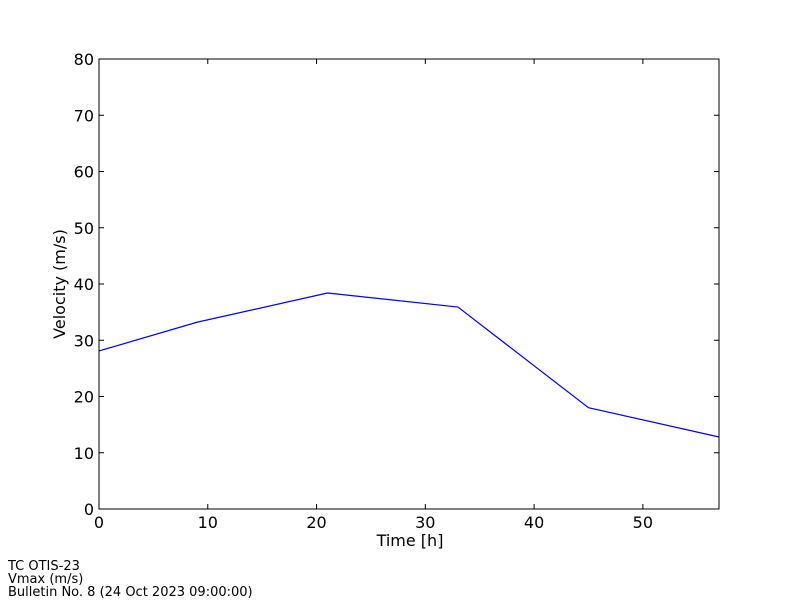  What do you see at coordinates (89, 509) in the screenshot?
I see `y-tick-label: 0` at bounding box center [89, 509].